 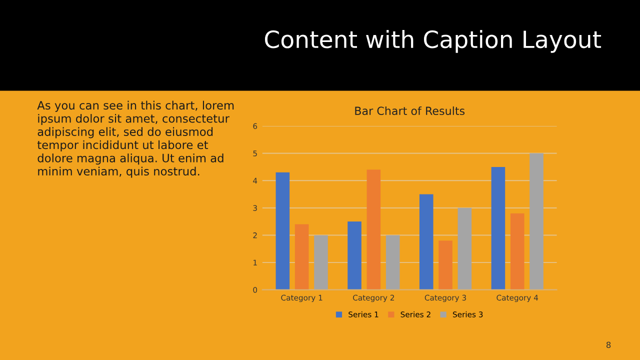 What do you see at coordinates (410, 111) in the screenshot?
I see `chart-title: Bar Chart of Results` at bounding box center [410, 111].